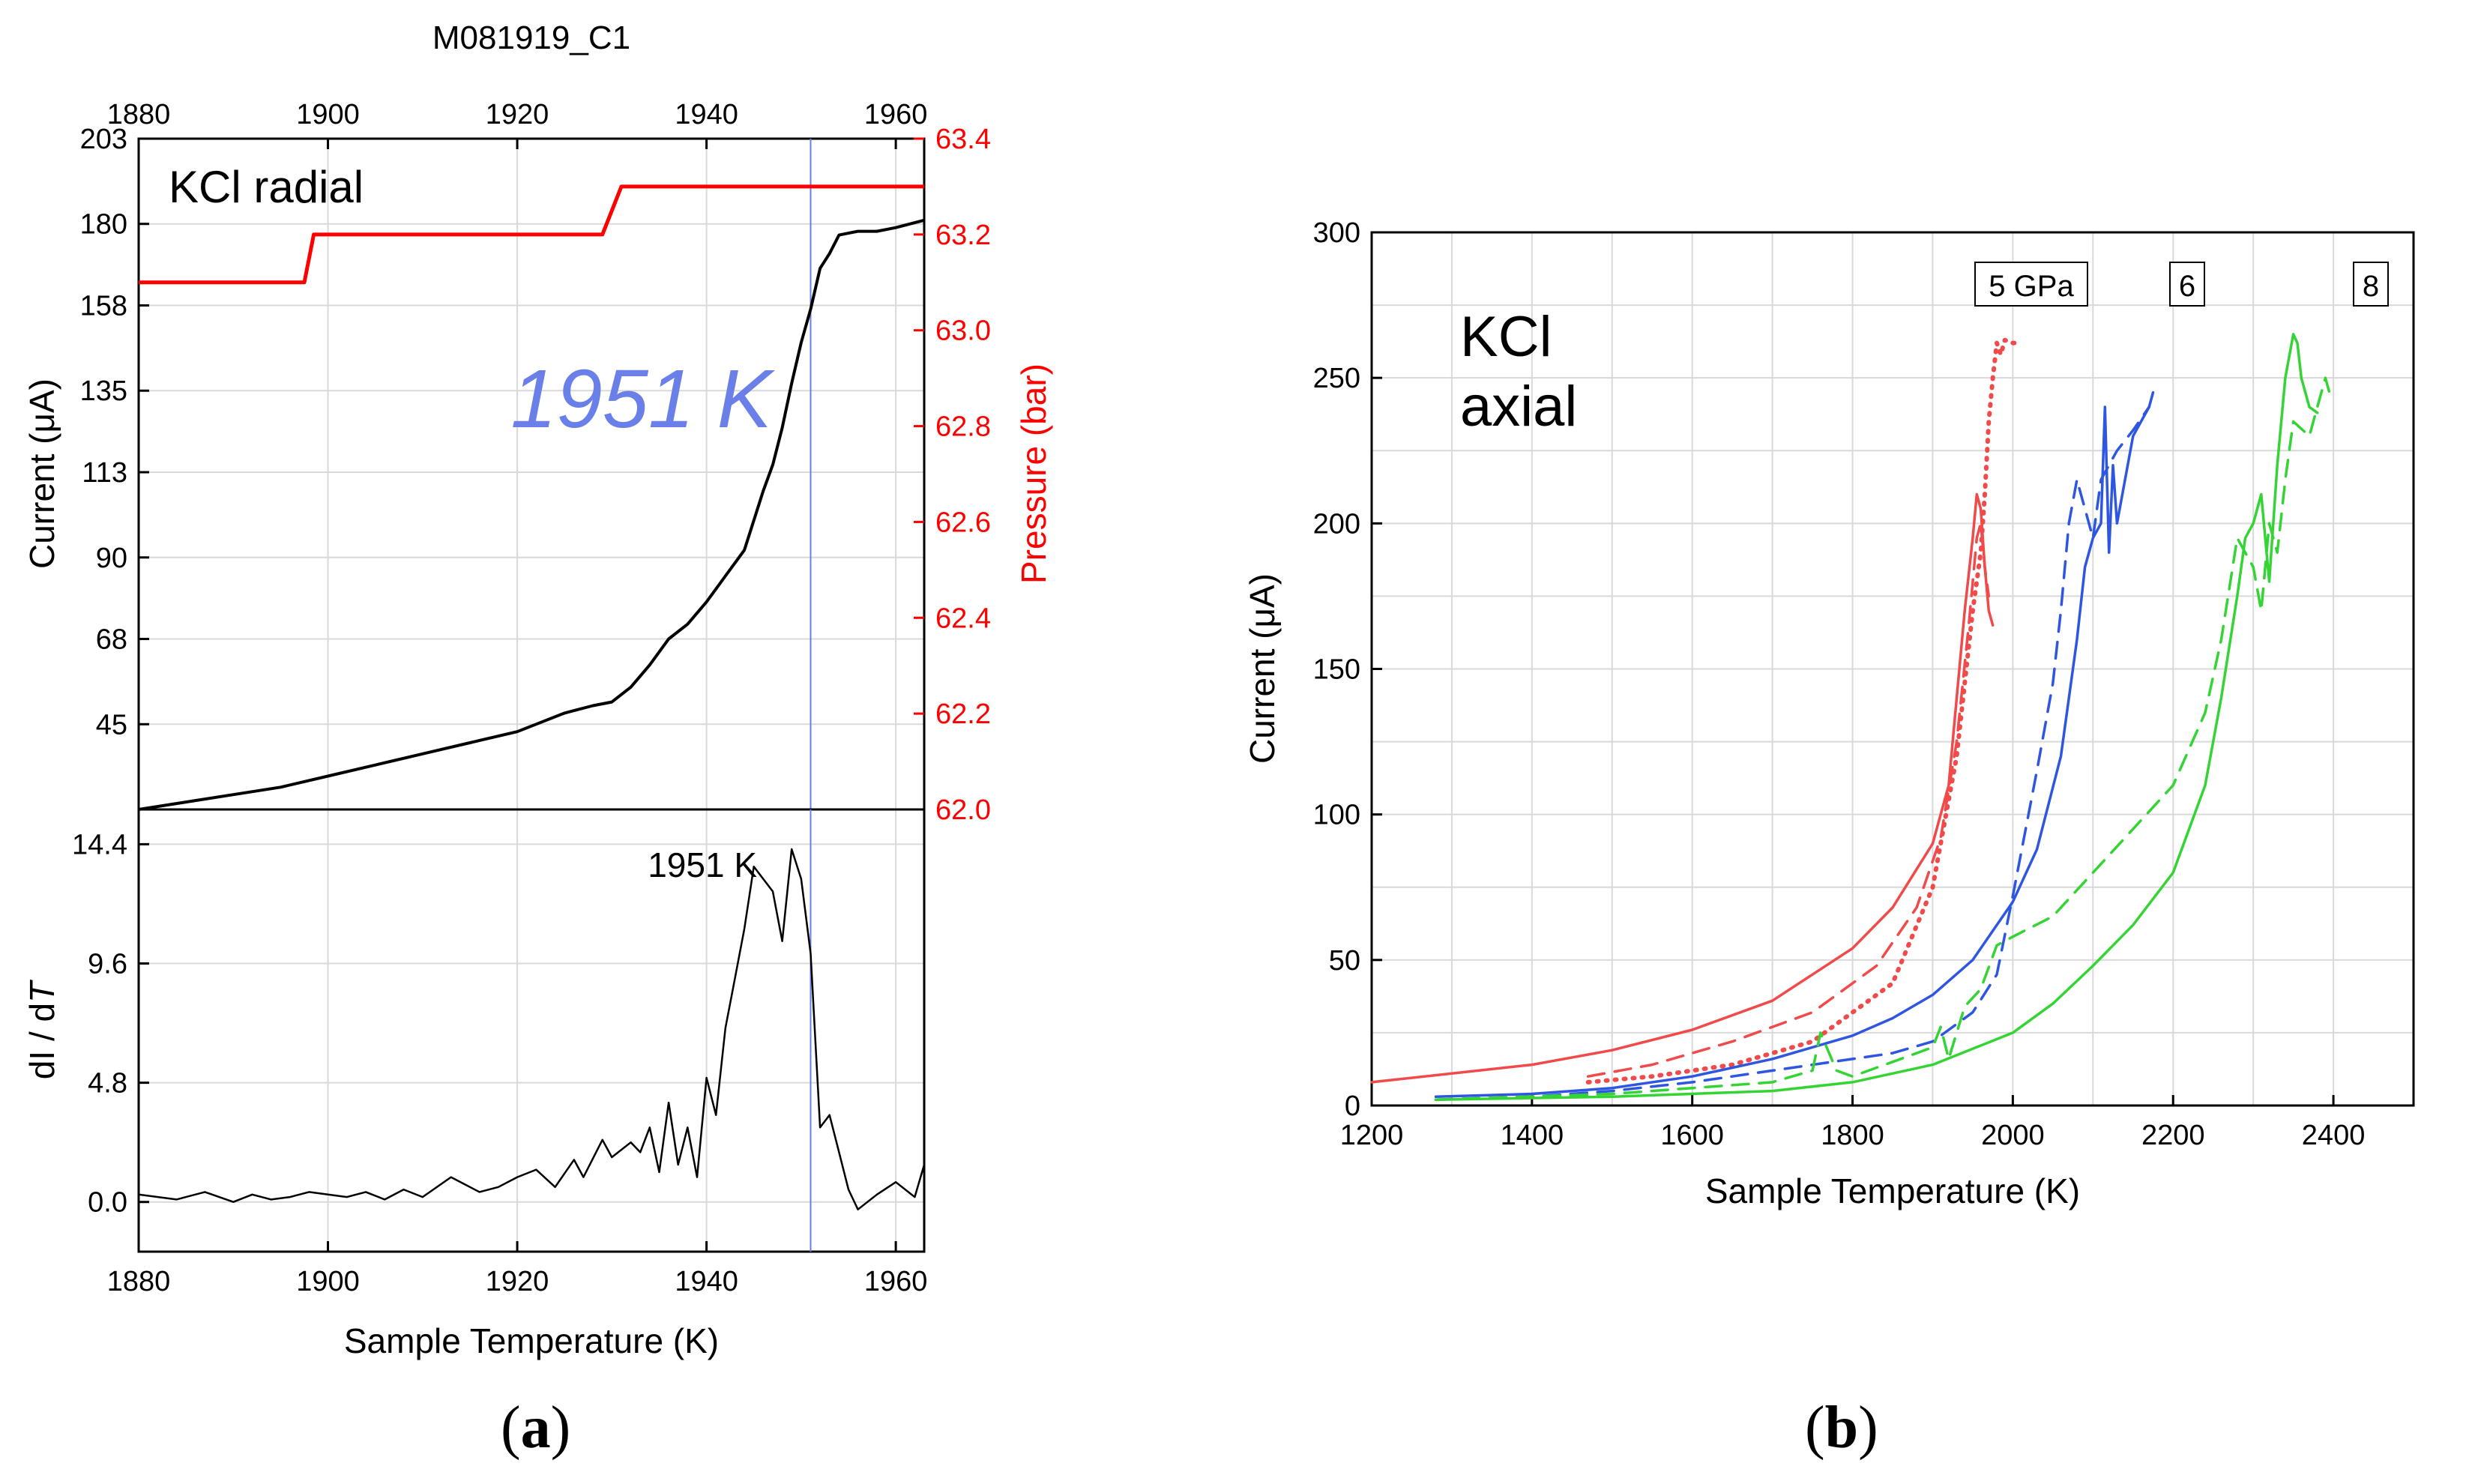 Image resolution: width=2481 pixels, height=1484 pixels. I want to click on panel-label-b-open: (, so click(1815, 1428).